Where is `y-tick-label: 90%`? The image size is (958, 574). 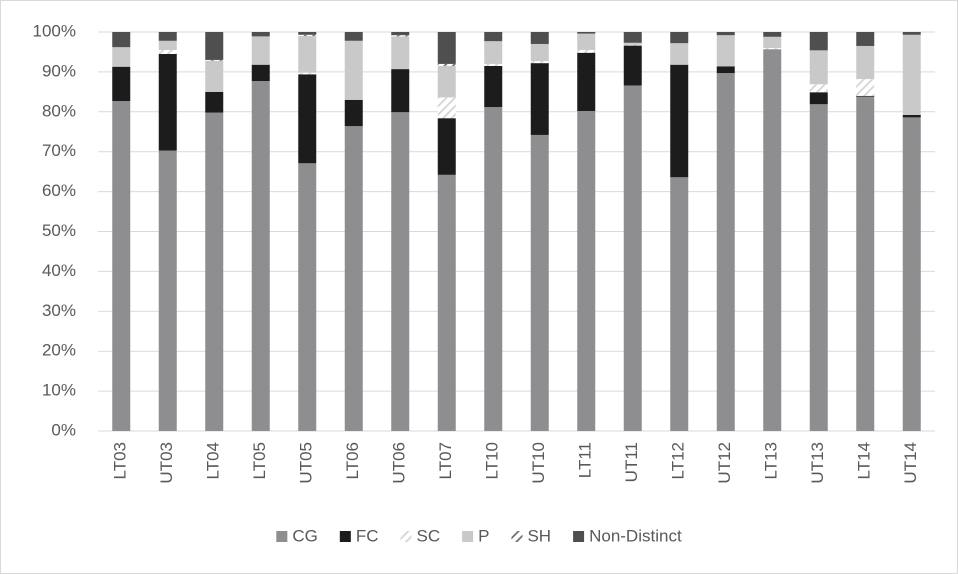 y-tick-label: 90% is located at coordinates (59, 70).